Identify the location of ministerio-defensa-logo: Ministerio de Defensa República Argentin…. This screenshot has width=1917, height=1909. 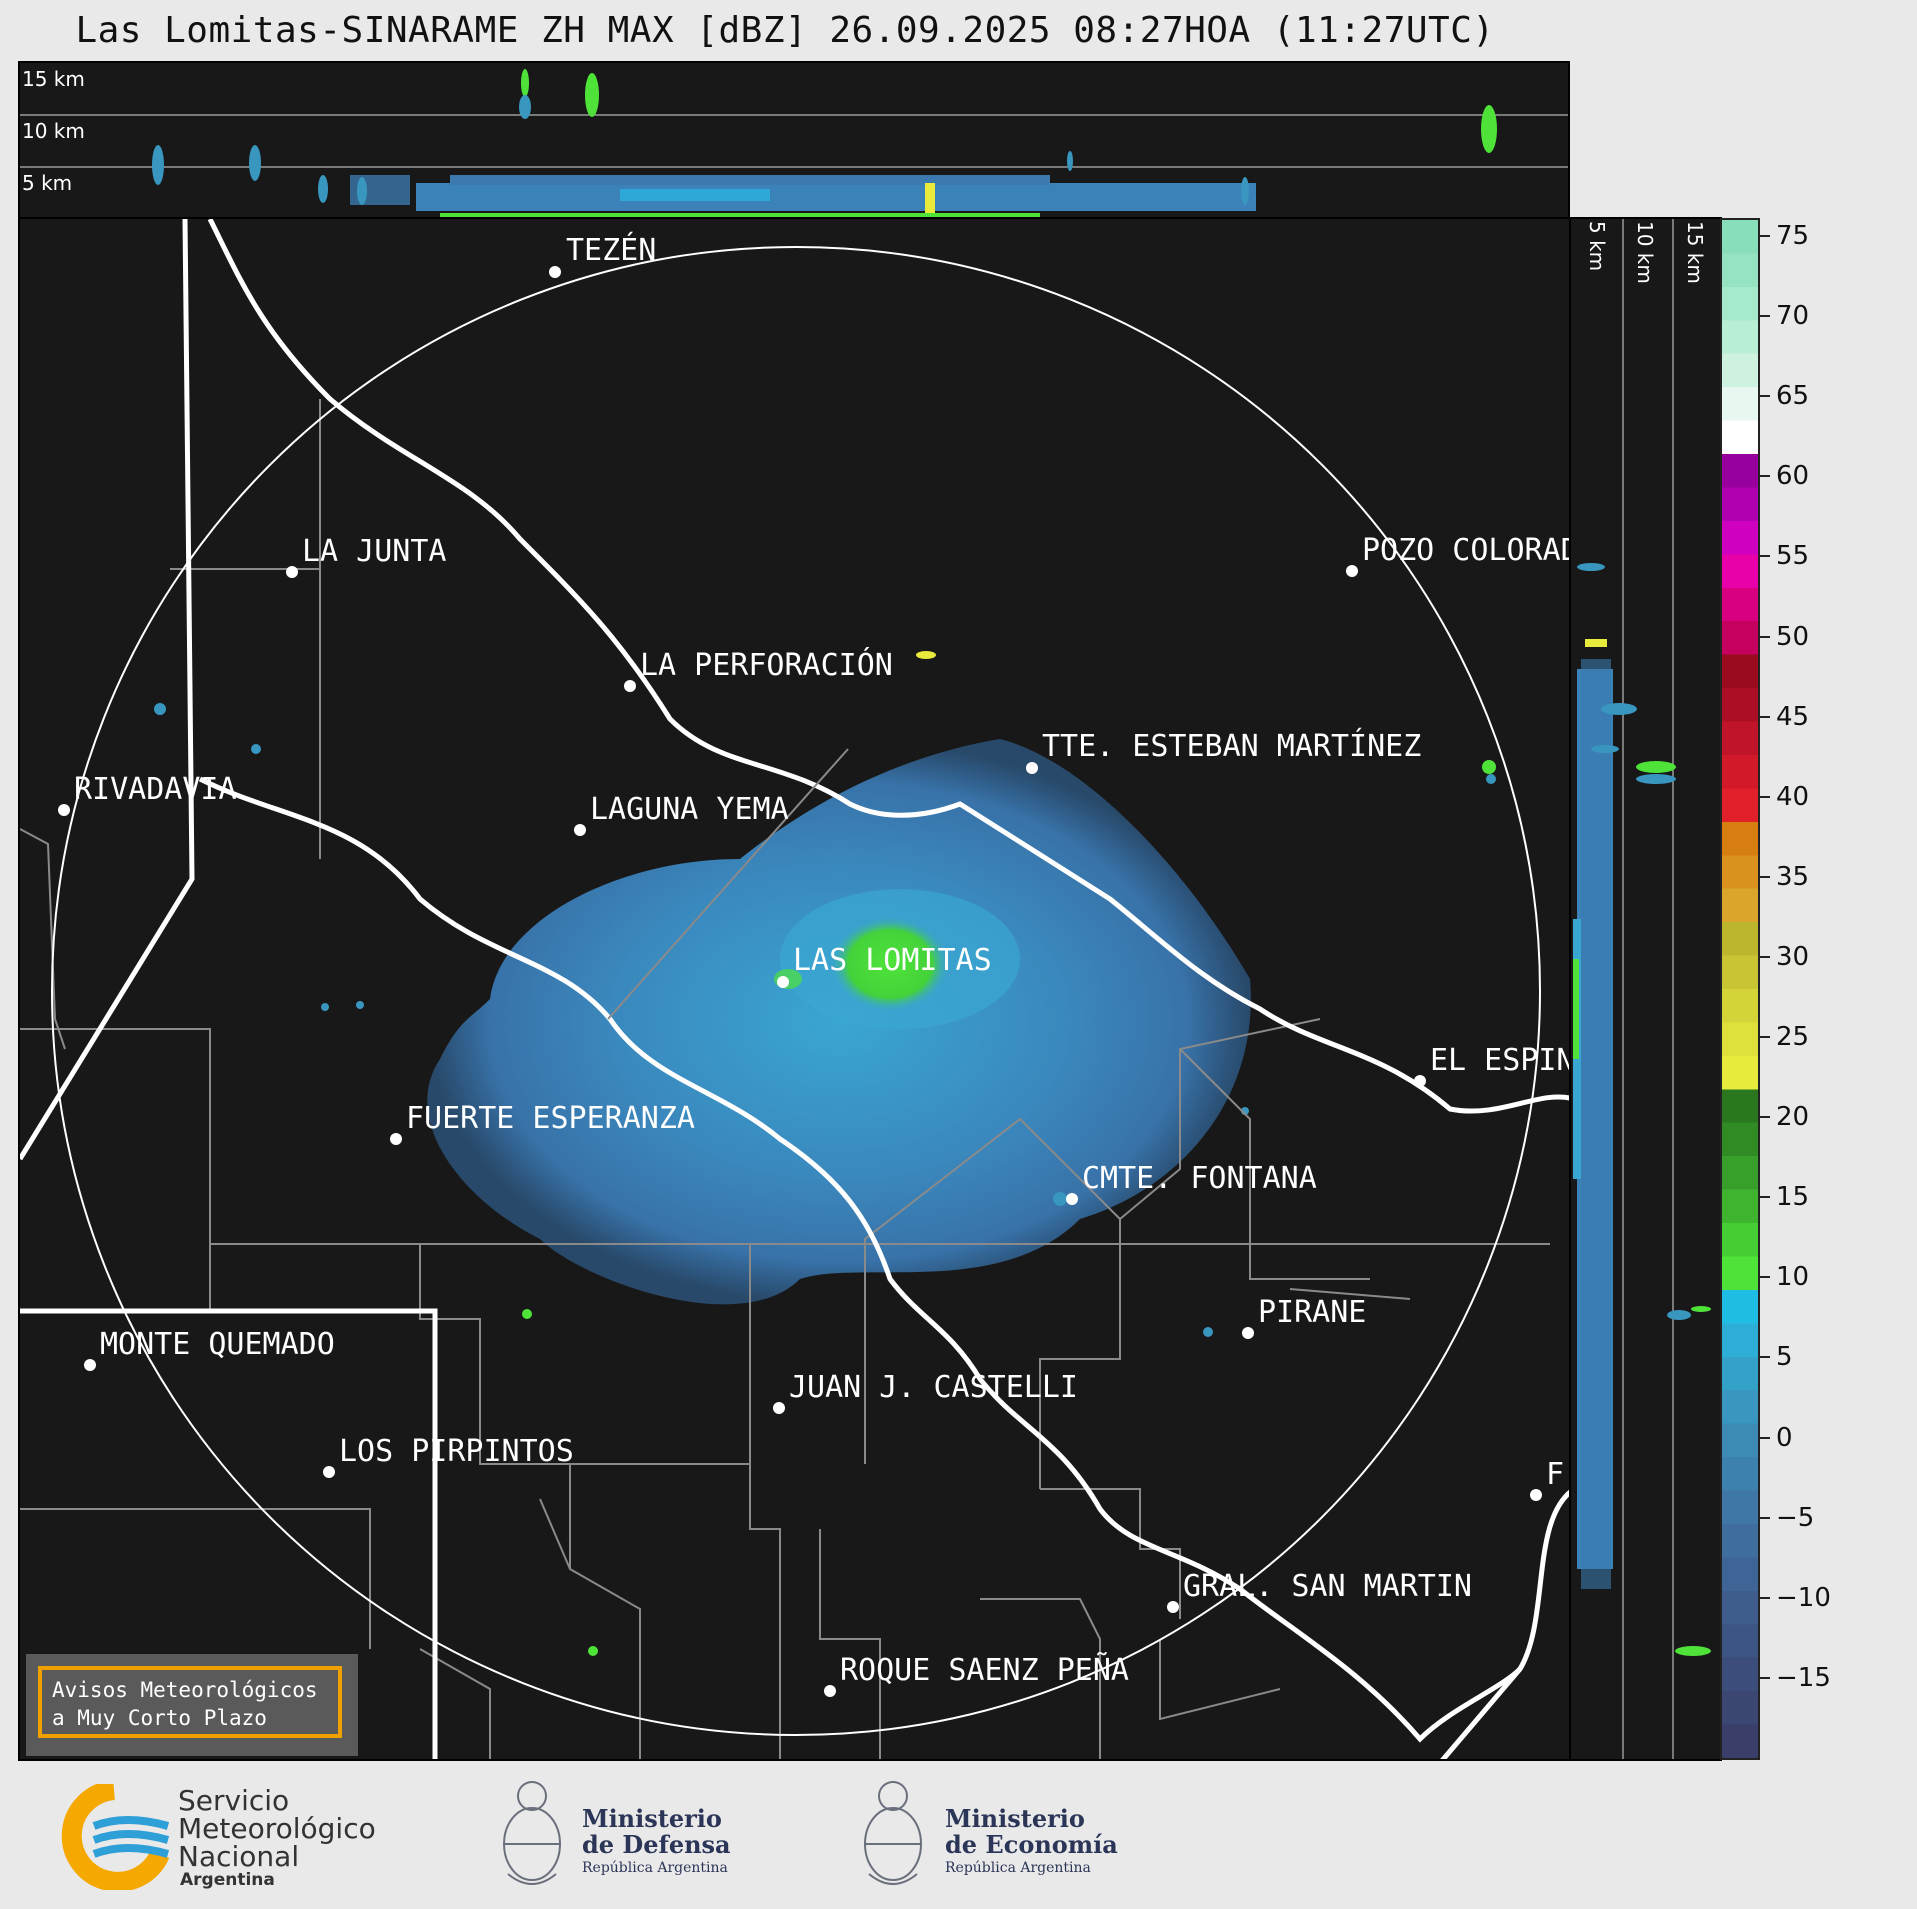
(624, 1836).